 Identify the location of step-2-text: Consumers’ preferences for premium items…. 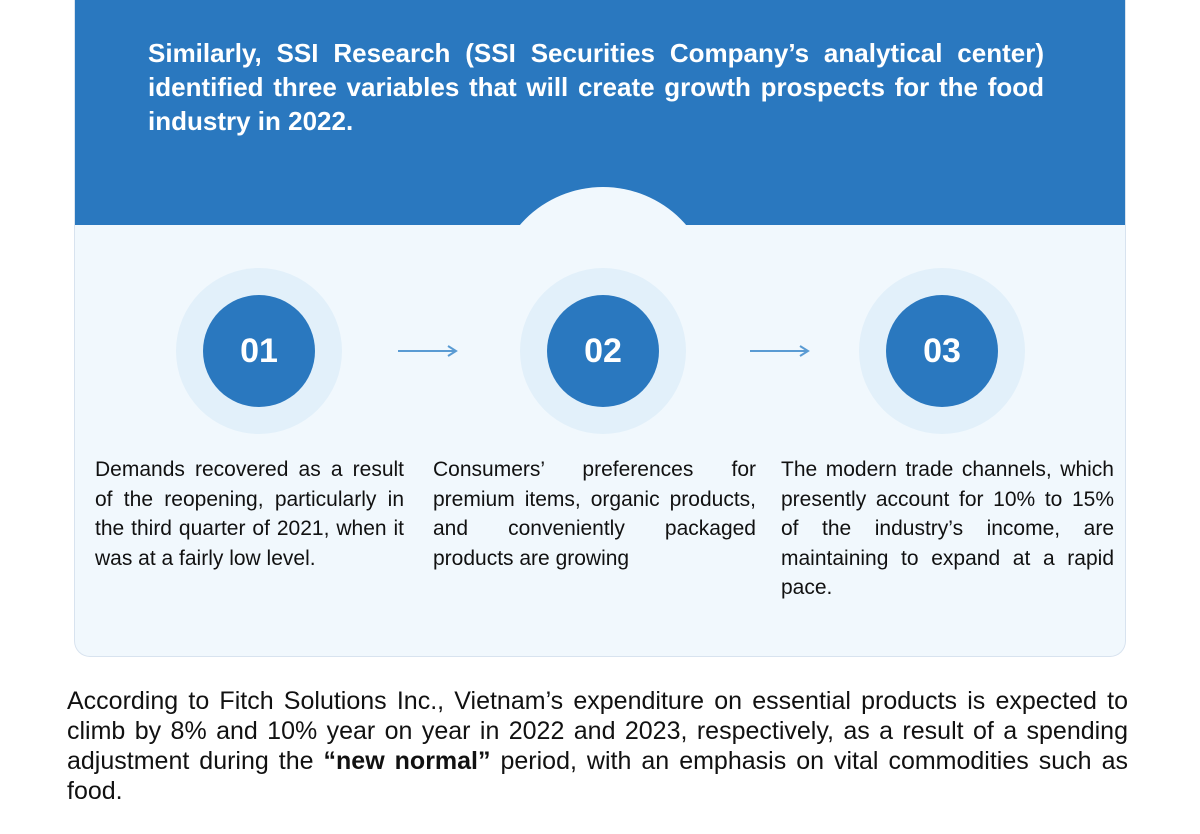
(594, 514).